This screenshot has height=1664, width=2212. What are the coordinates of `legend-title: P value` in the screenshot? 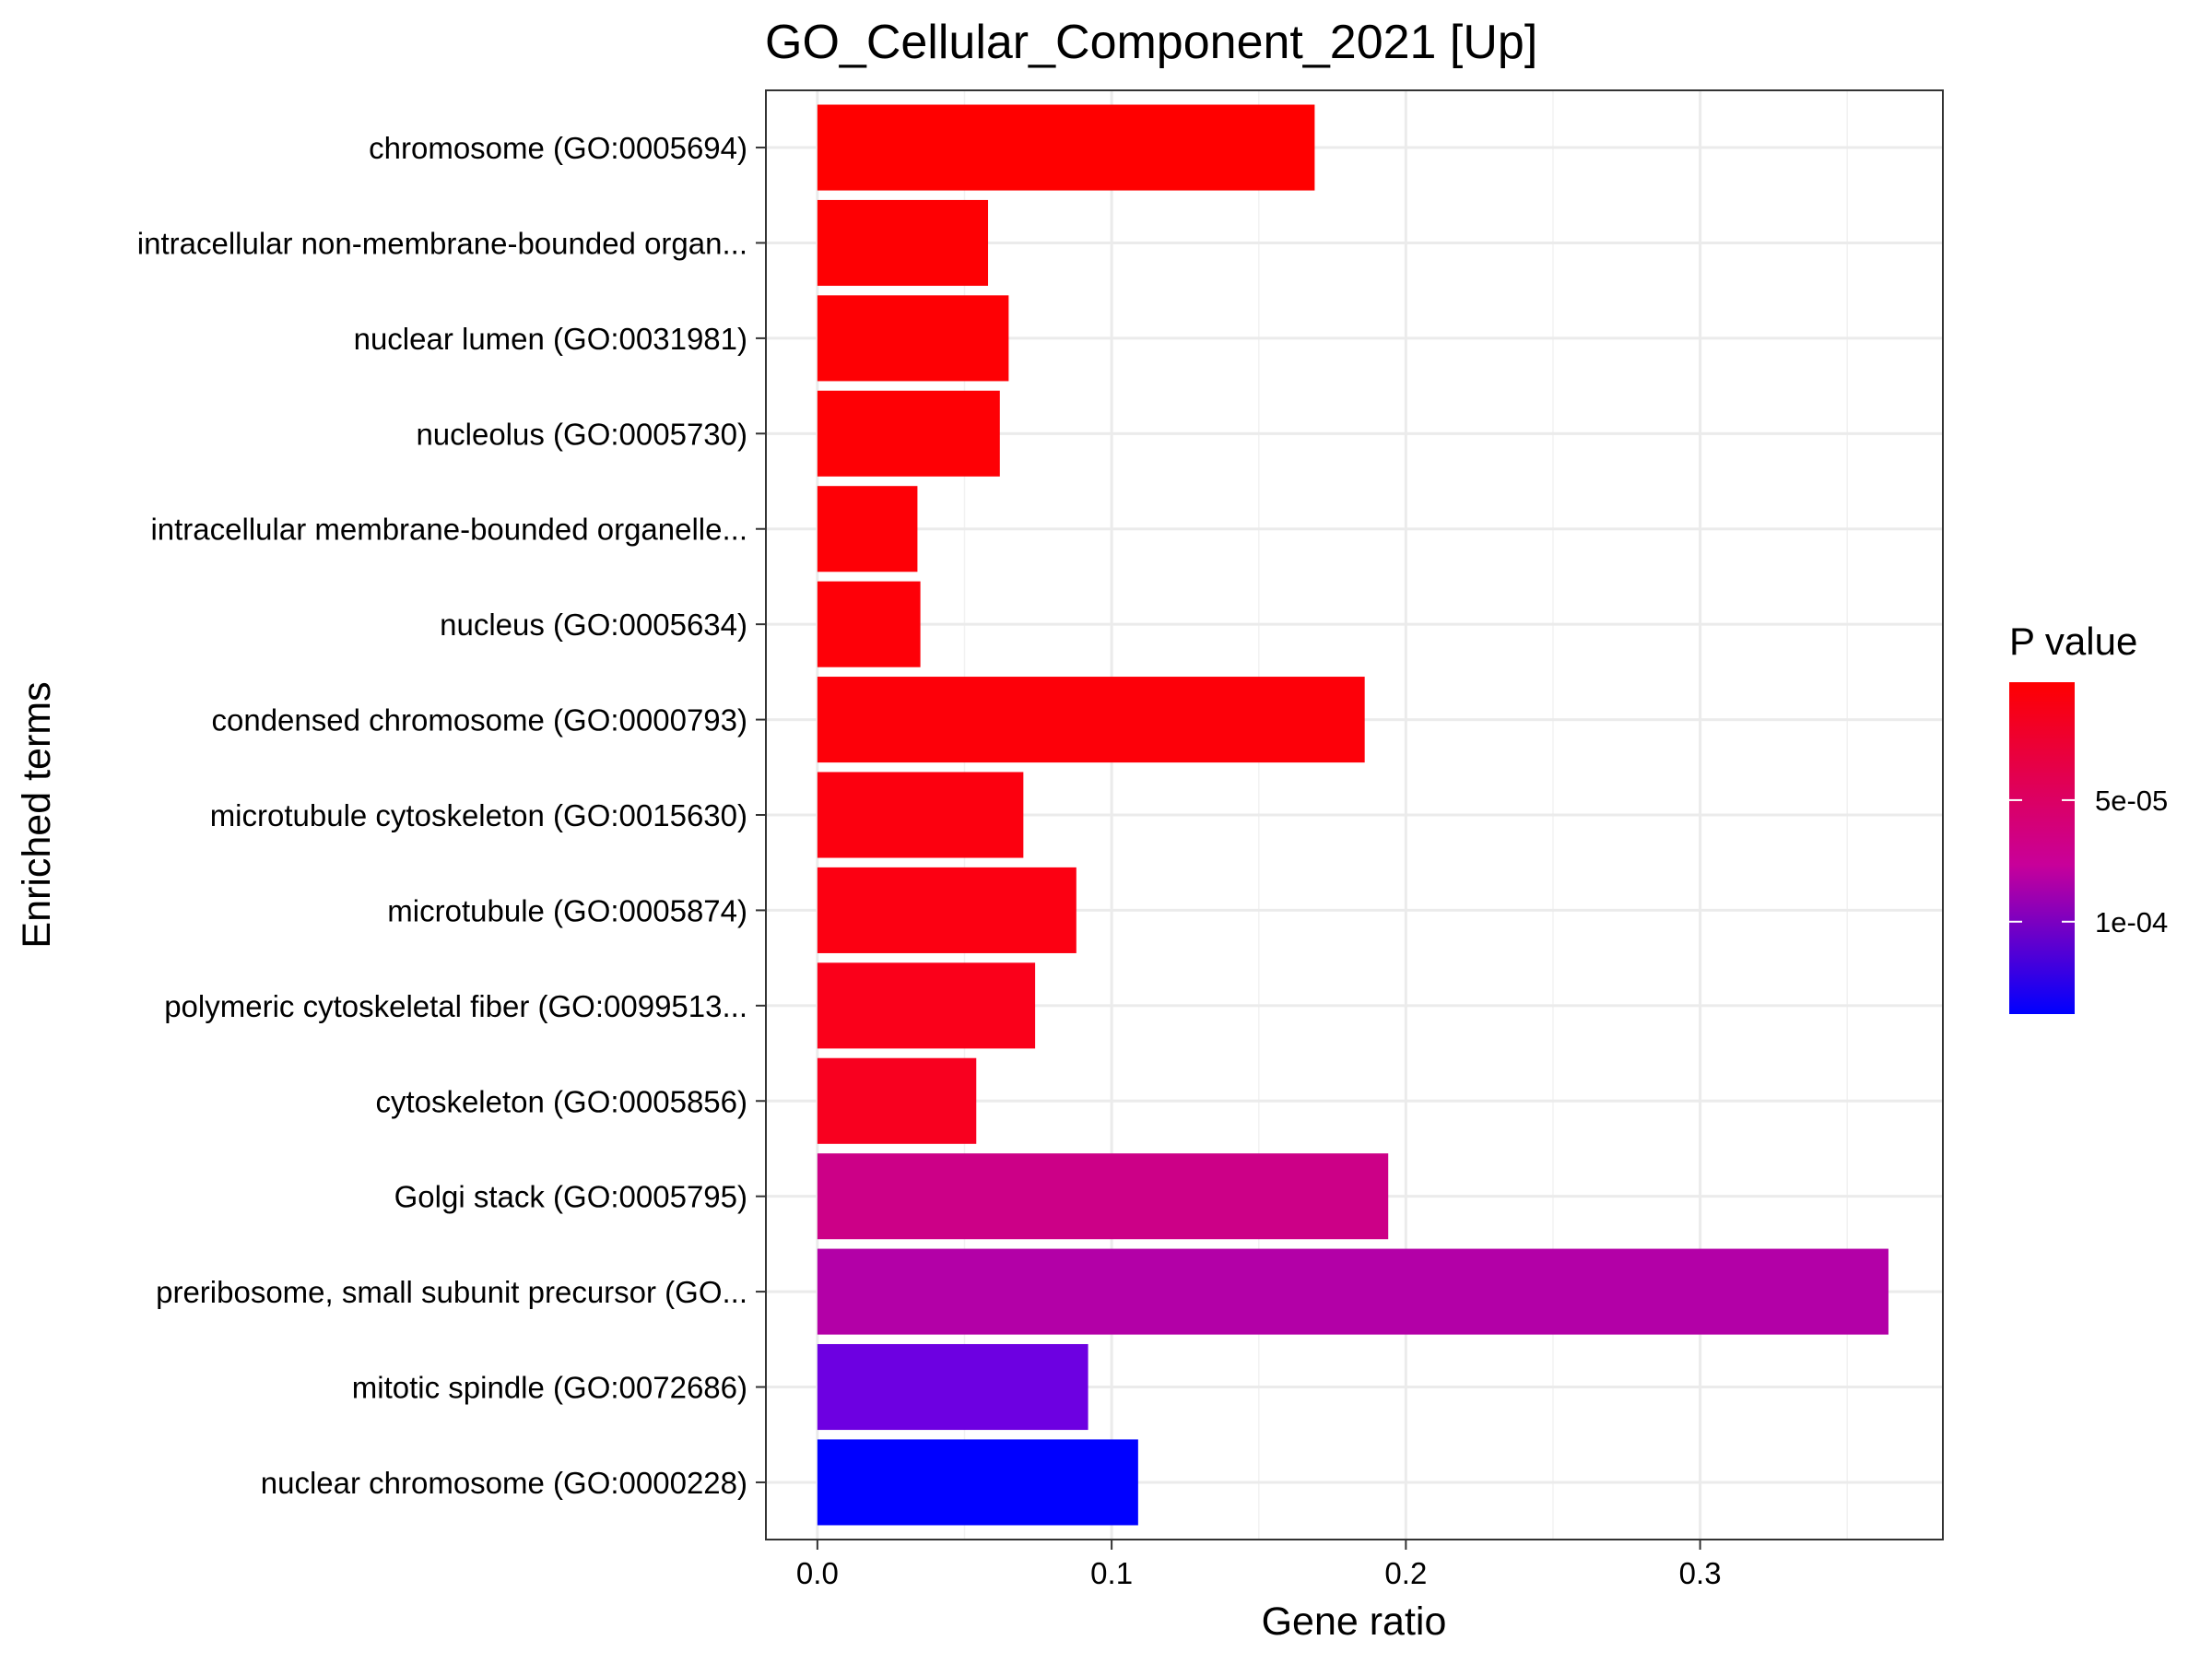 It's located at (2073, 641).